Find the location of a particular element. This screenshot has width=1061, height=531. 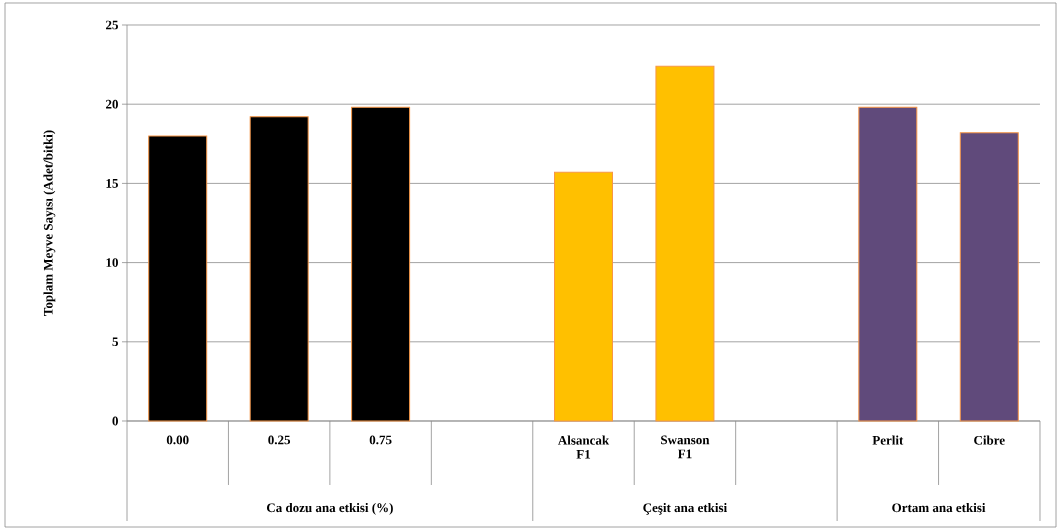

x-tick-label: 0.25 is located at coordinates (279, 440).